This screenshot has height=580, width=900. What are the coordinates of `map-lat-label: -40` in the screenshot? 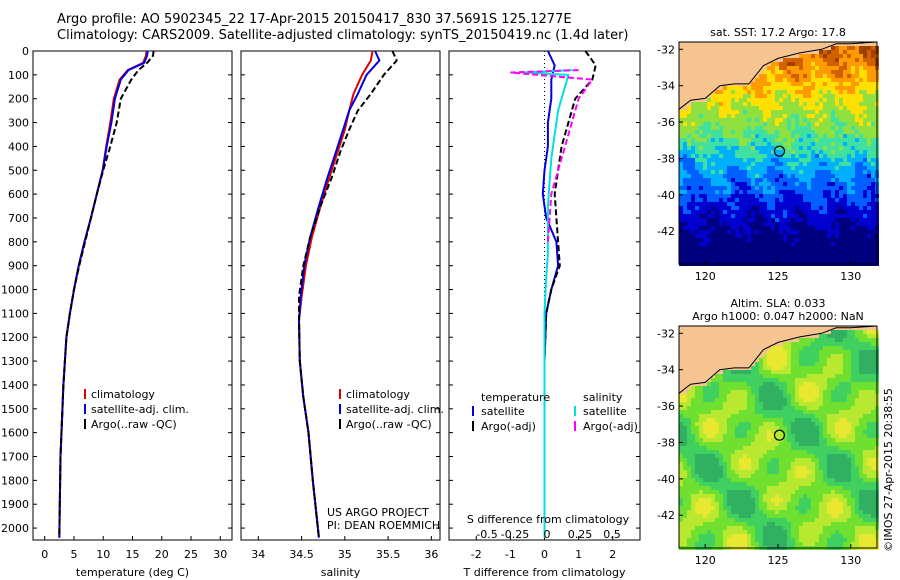 It's located at (666, 195).